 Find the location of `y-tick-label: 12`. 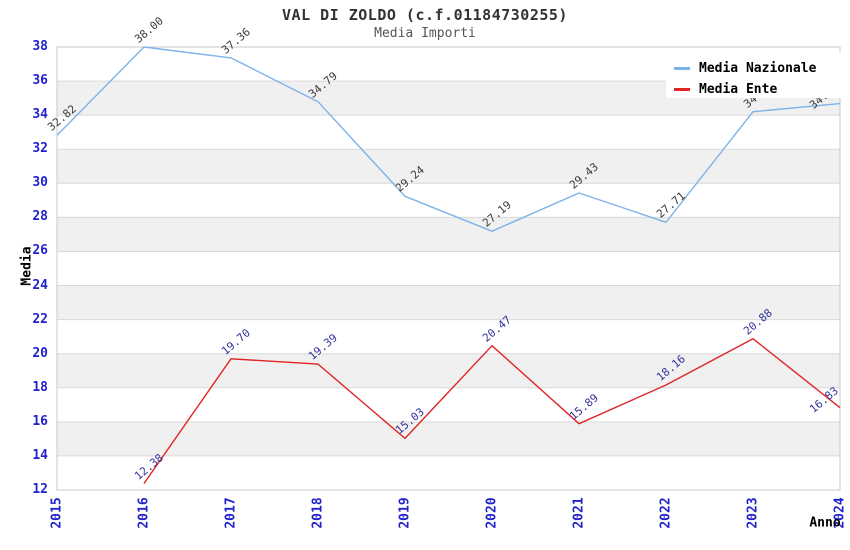

y-tick-label: 12 is located at coordinates (40, 489).